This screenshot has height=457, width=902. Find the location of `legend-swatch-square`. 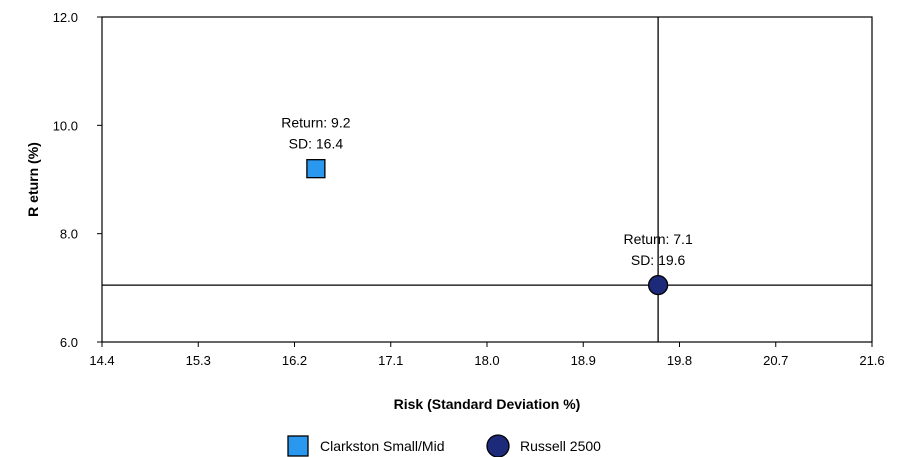

legend-swatch-square is located at coordinates (298, 446).